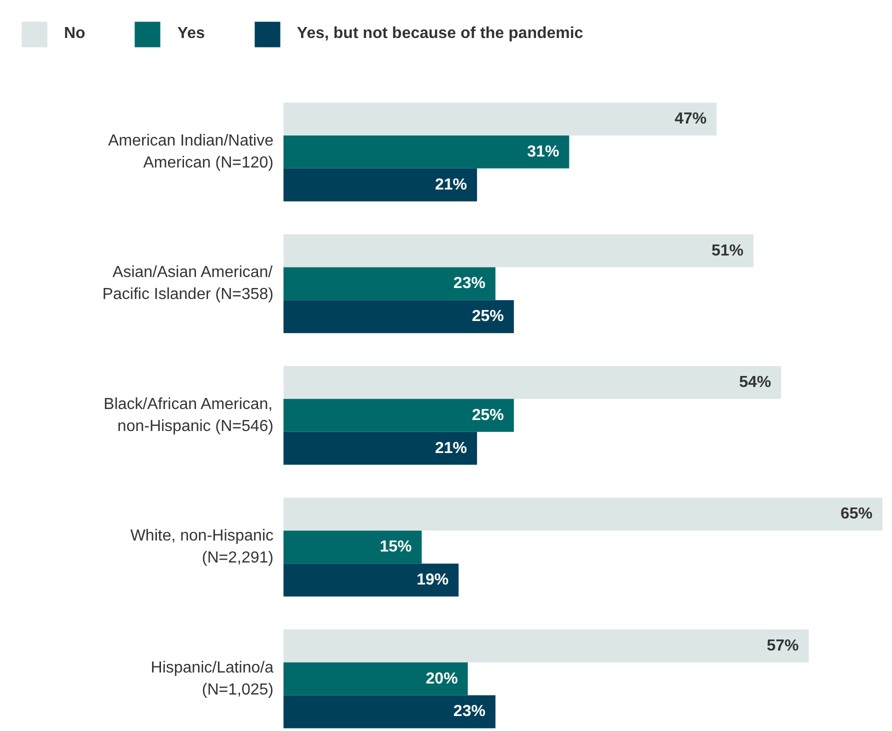  Describe the element at coordinates (189, 415) in the screenshot. I see `y-tick-label: Black/African American, non-Hispanic (N=546)` at that location.